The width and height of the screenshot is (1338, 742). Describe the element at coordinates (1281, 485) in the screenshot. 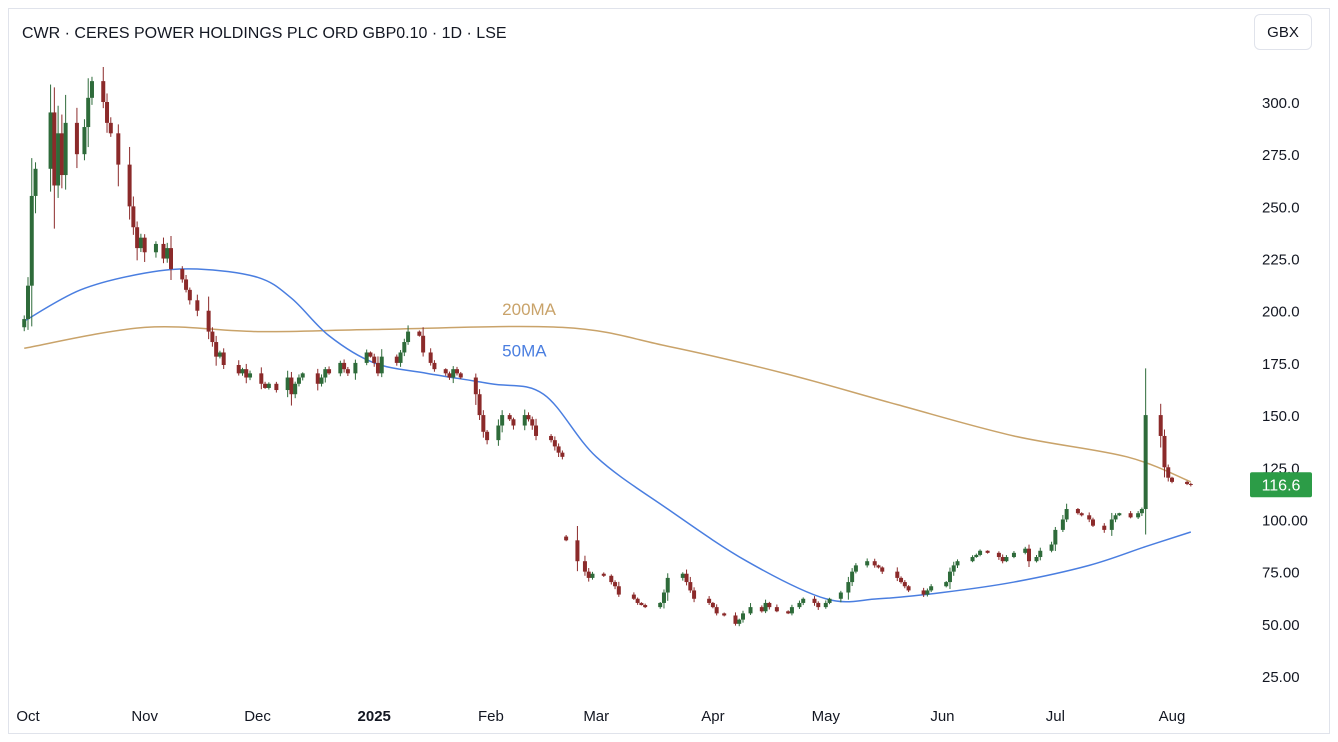

I see `last-price-badge` at that location.